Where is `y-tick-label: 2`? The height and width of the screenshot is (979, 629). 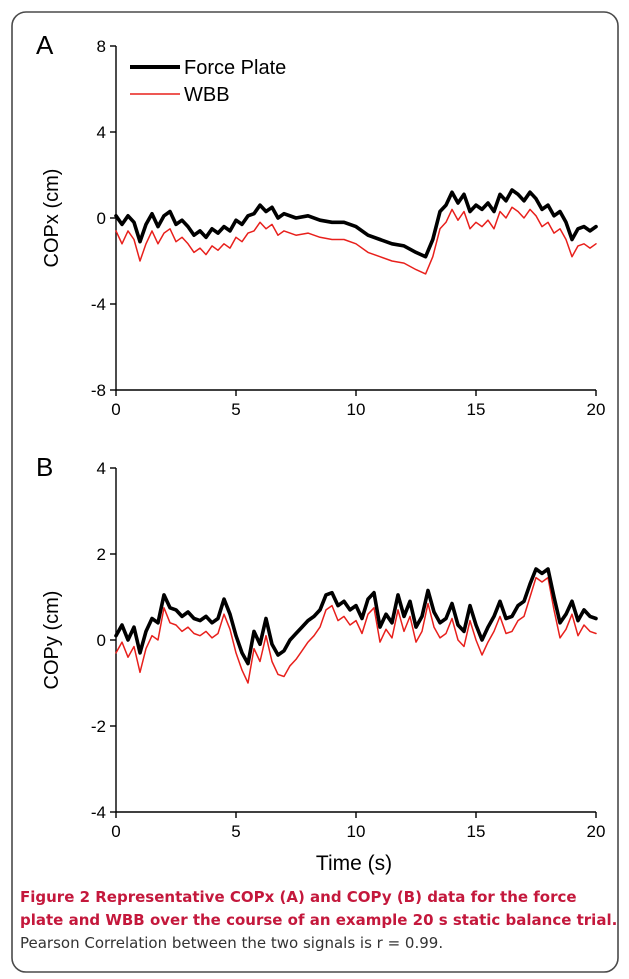 y-tick-label: 2 is located at coordinates (101, 554).